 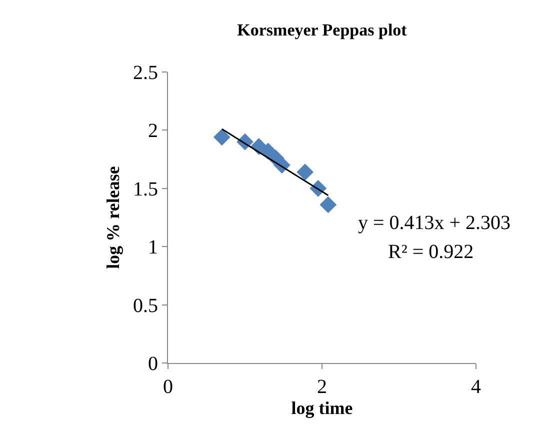 What do you see at coordinates (153, 247) in the screenshot?
I see `y-tick-label: 1` at bounding box center [153, 247].